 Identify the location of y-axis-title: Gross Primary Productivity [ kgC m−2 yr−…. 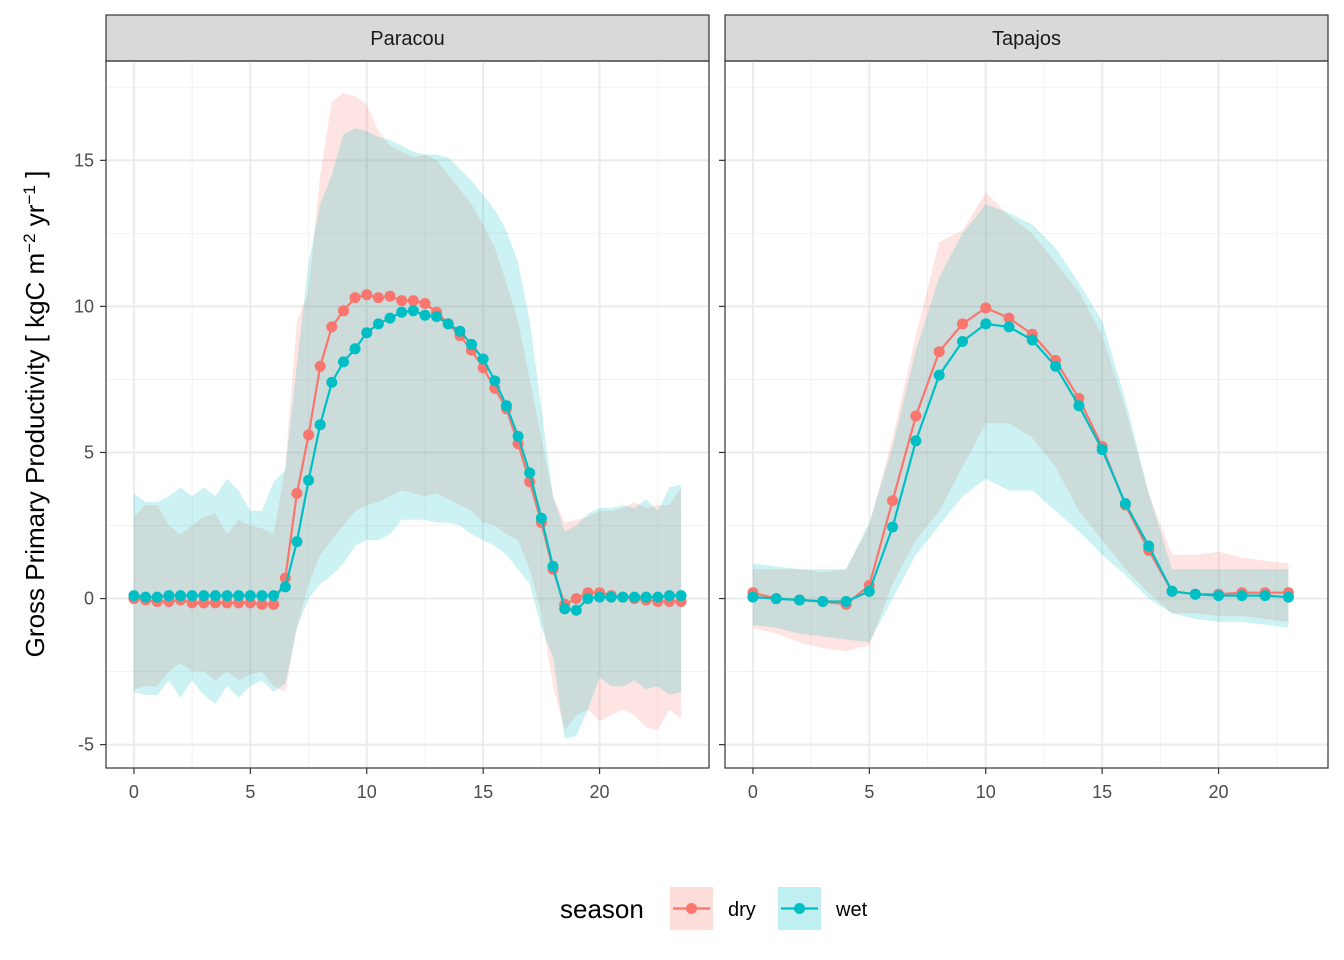
(35, 414).